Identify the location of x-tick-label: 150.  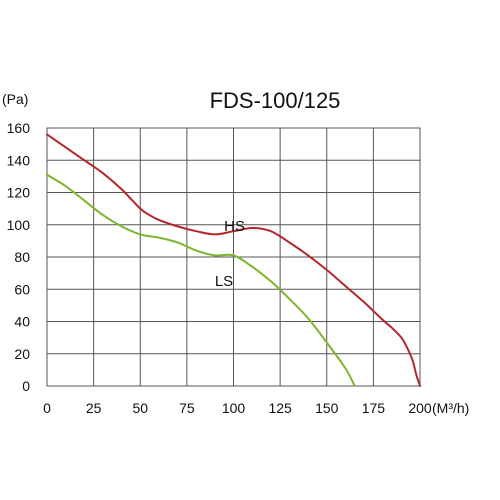
(327, 408).